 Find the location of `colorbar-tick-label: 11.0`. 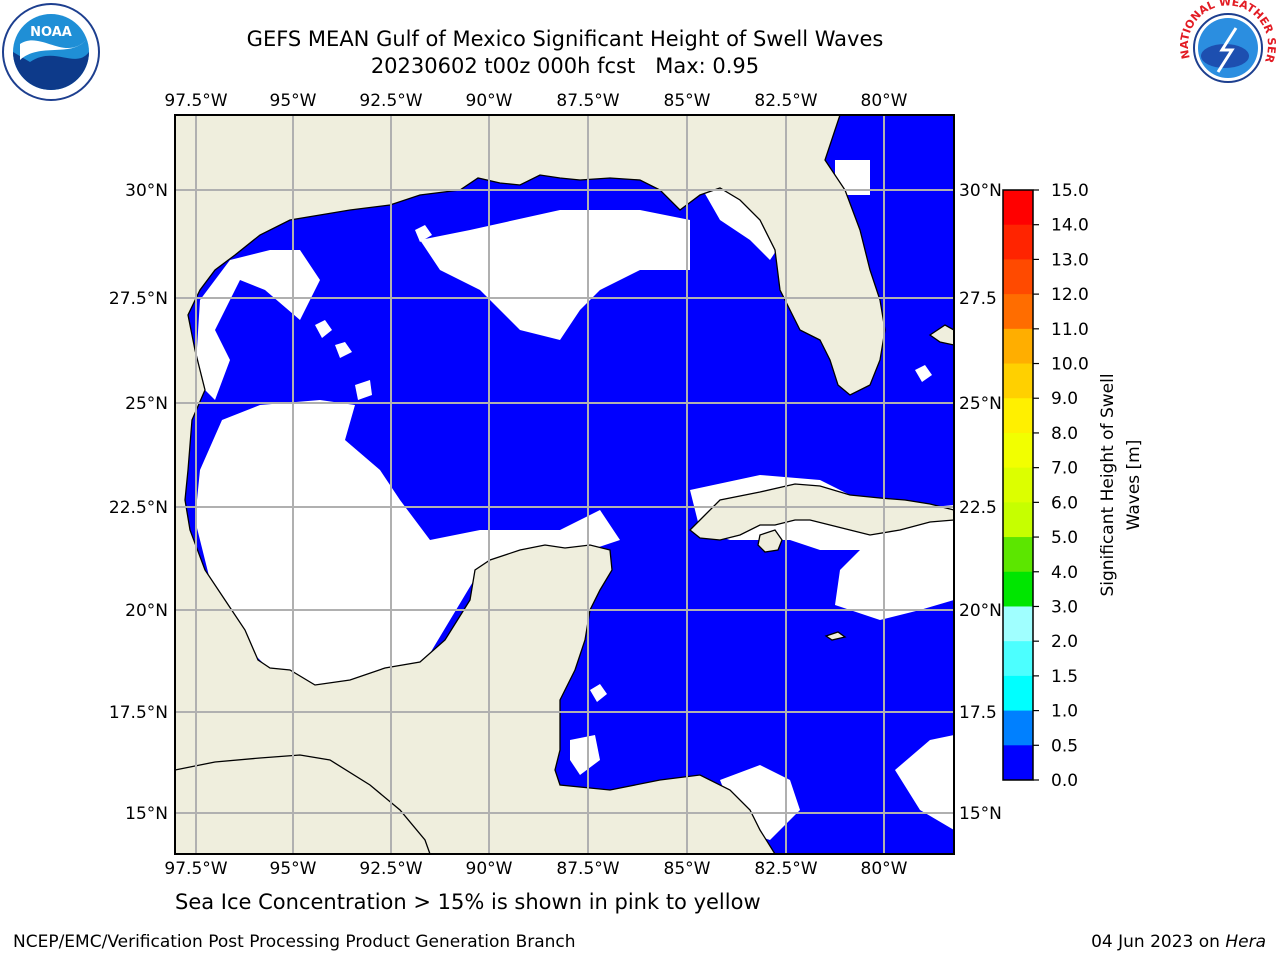

colorbar-tick-label: 11.0 is located at coordinates (1070, 330).